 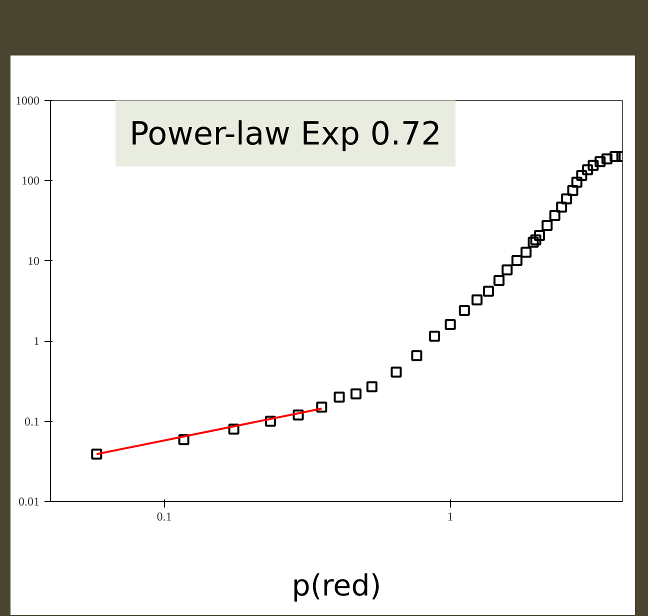 I want to click on y-tick-label: 10, so click(x=34, y=261).